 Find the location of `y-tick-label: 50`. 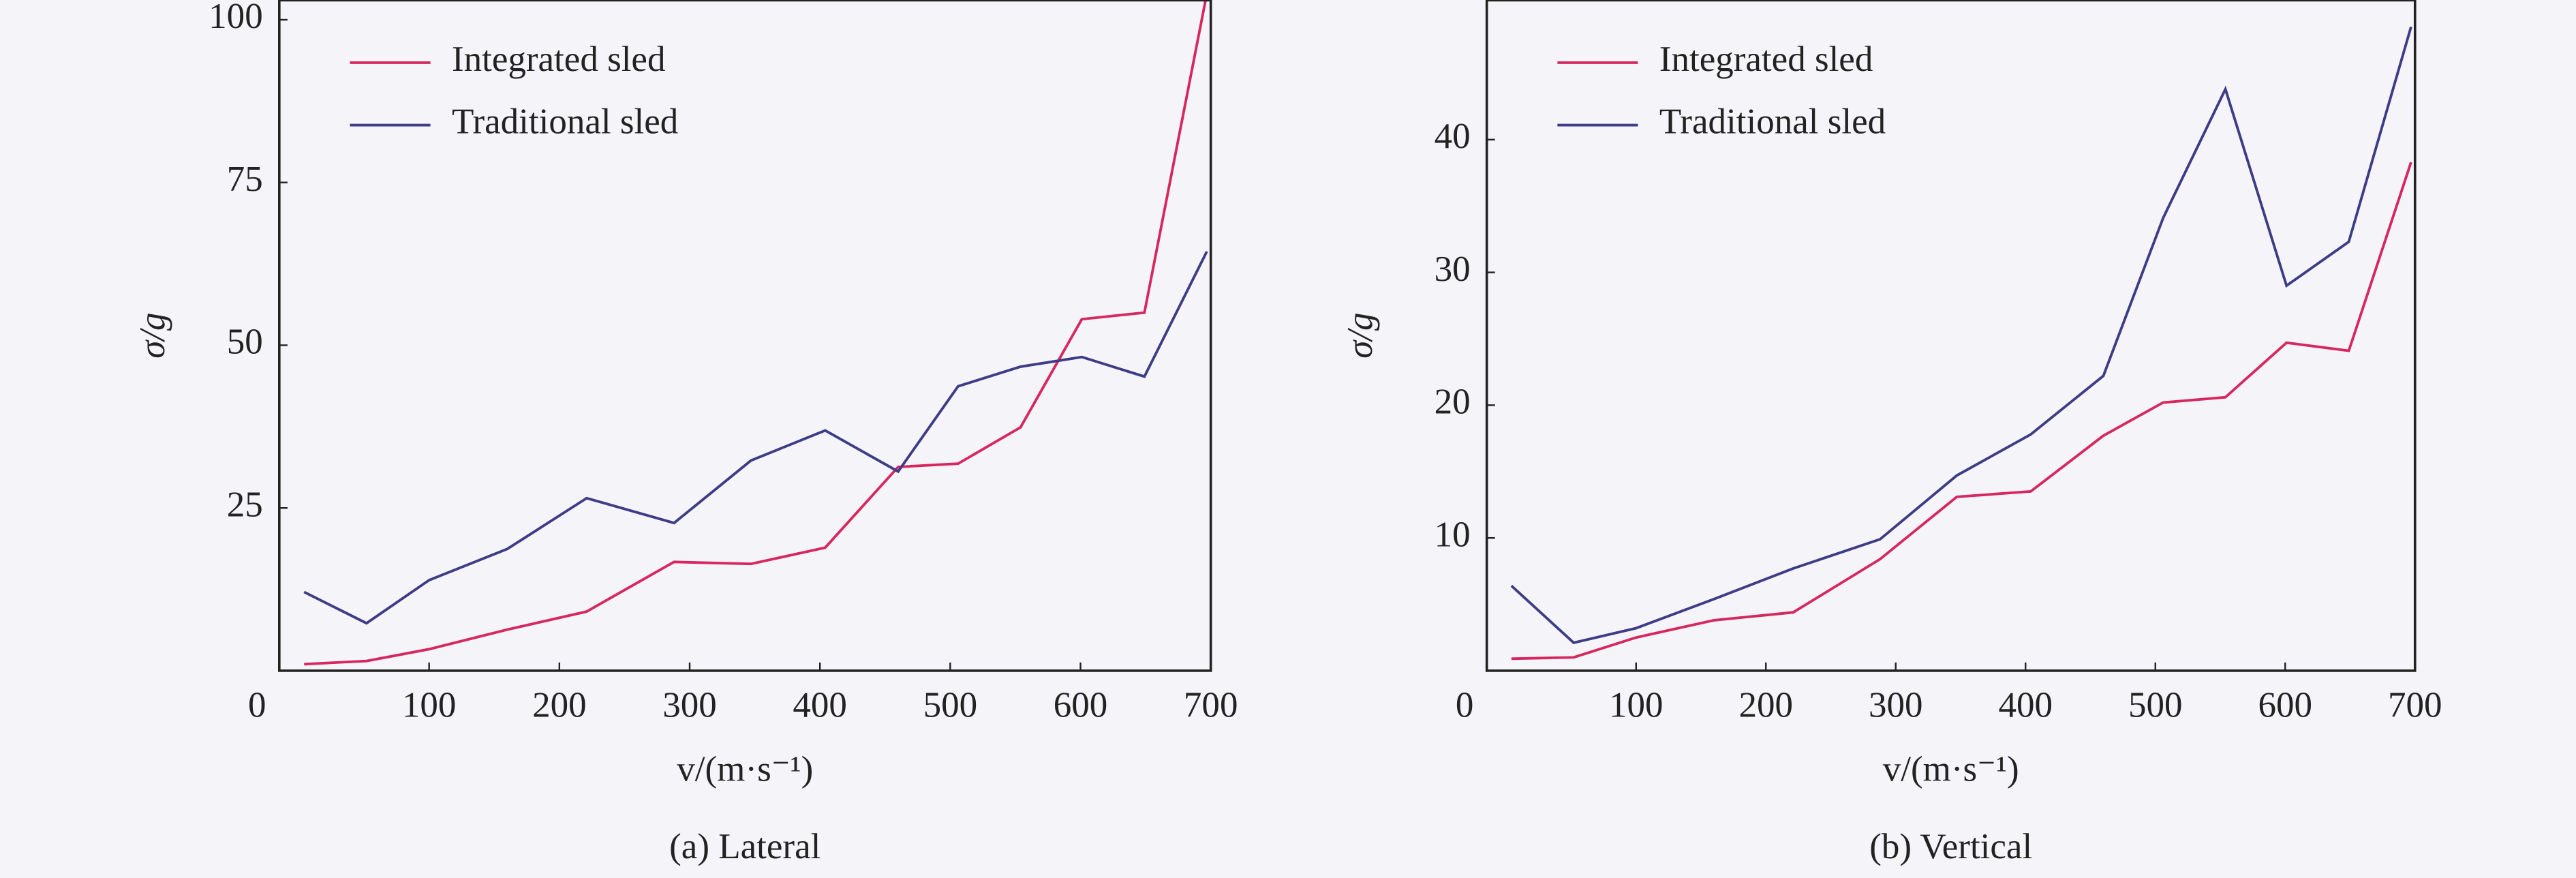

y-tick-label: 50 is located at coordinates (245, 342).